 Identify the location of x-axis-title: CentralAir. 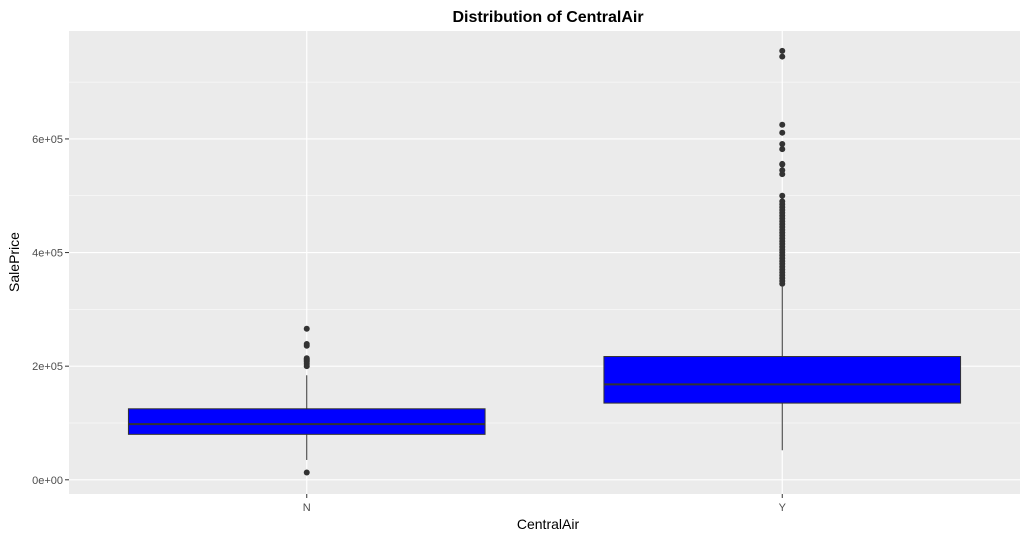
(548, 524).